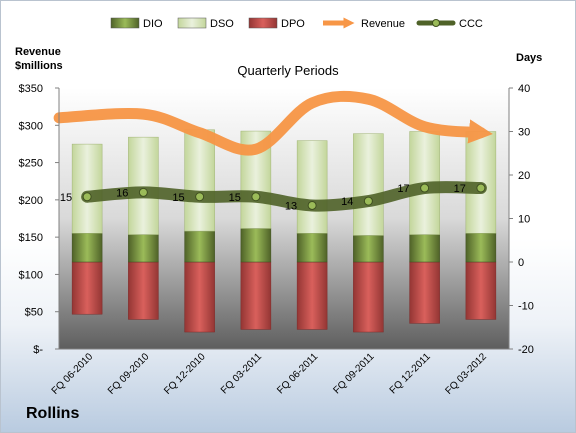  Describe the element at coordinates (39, 66) in the screenshot. I see `y-left-label-line2: $millions` at that location.